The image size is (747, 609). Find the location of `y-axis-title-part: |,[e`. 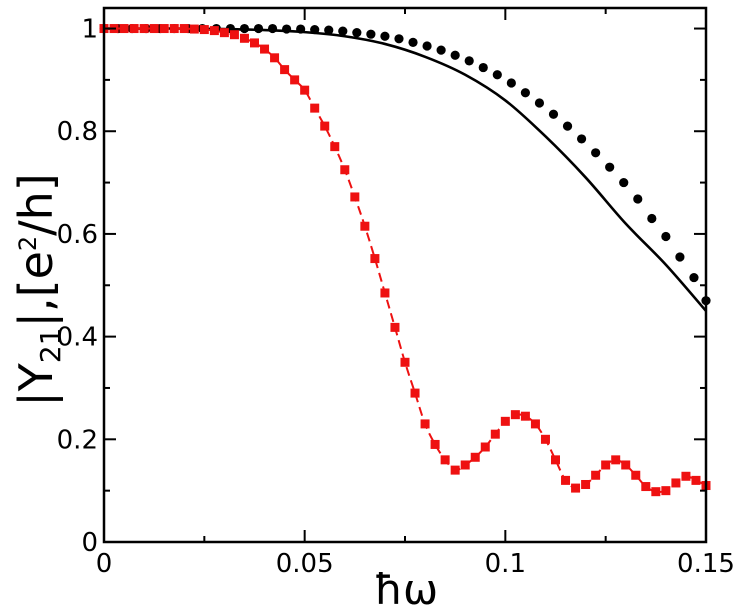

y-axis-title-part: |,[e is located at coordinates (36, 289).